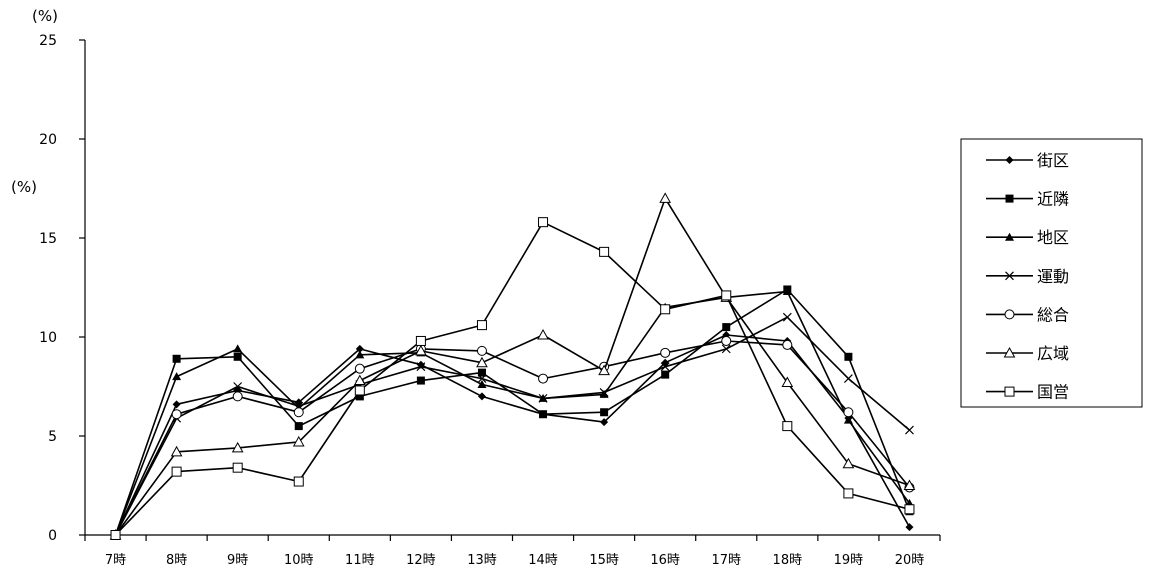 The image size is (1154, 575). What do you see at coordinates (1053, 276) in the screenshot?
I see `legend-label: 運動` at bounding box center [1053, 276].